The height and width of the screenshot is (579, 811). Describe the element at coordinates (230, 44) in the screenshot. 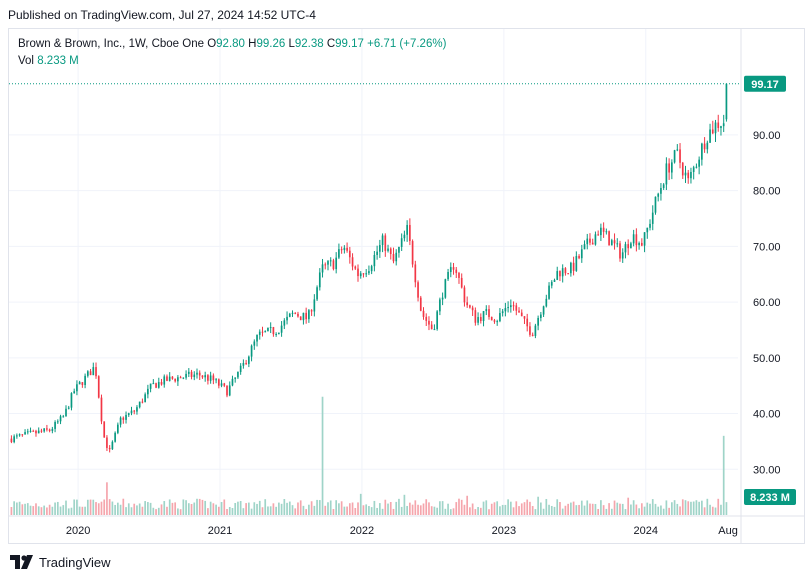

I see `open-value: 92.80` at that location.